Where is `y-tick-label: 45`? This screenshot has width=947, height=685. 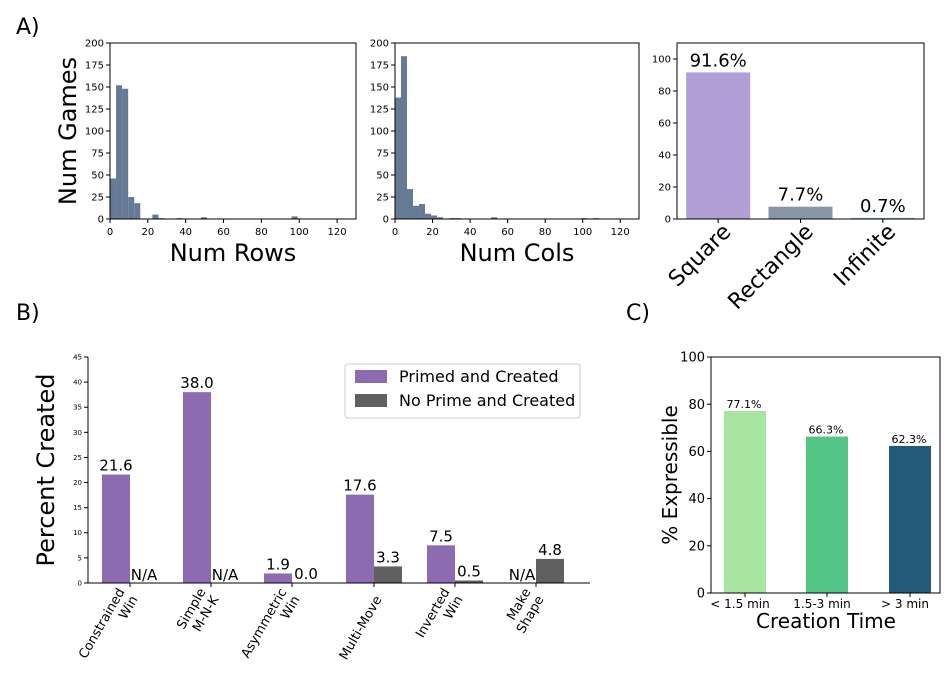
y-tick-label: 45 is located at coordinates (77, 357).